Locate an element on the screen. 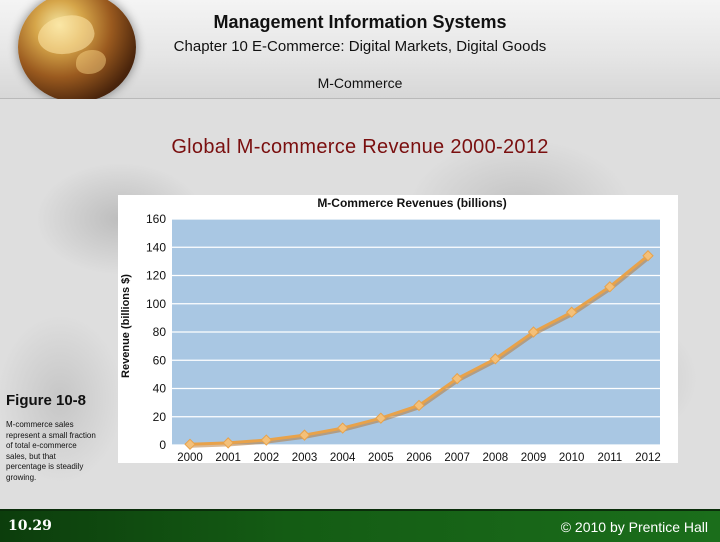 Image resolution: width=720 pixels, height=542 pixels. x-tick-label: 2009 is located at coordinates (534, 457).